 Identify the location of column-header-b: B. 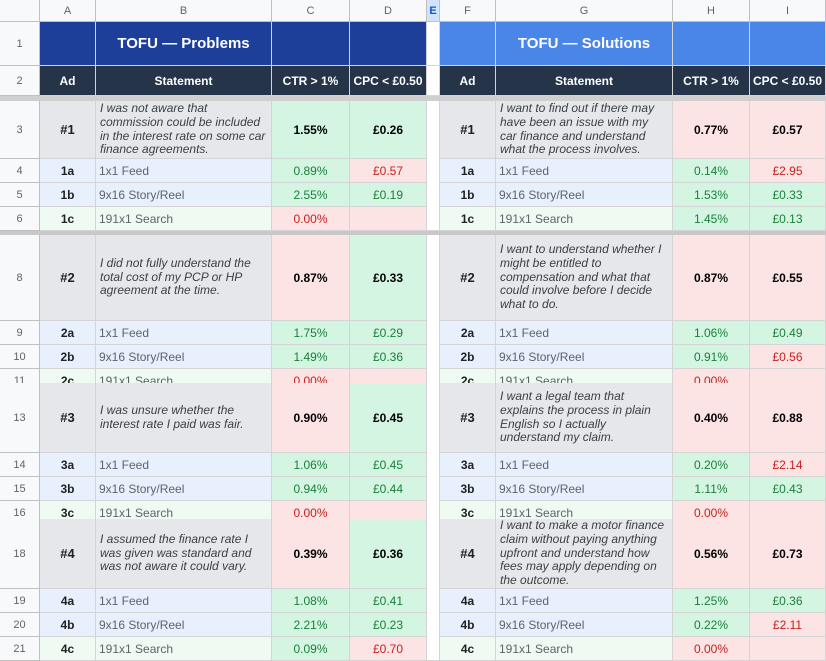
(184, 11).